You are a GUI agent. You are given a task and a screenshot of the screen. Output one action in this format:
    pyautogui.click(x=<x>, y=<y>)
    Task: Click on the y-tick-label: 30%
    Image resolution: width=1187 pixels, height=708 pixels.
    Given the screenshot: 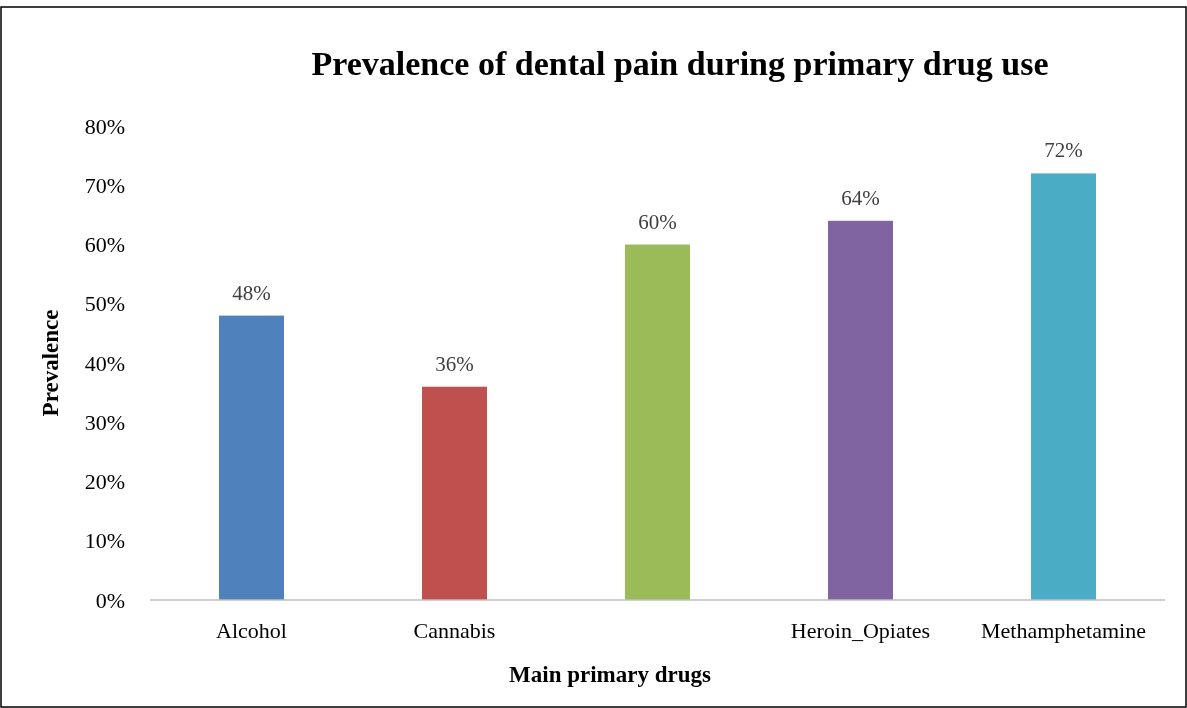 What is the action you would take?
    pyautogui.click(x=104, y=422)
    